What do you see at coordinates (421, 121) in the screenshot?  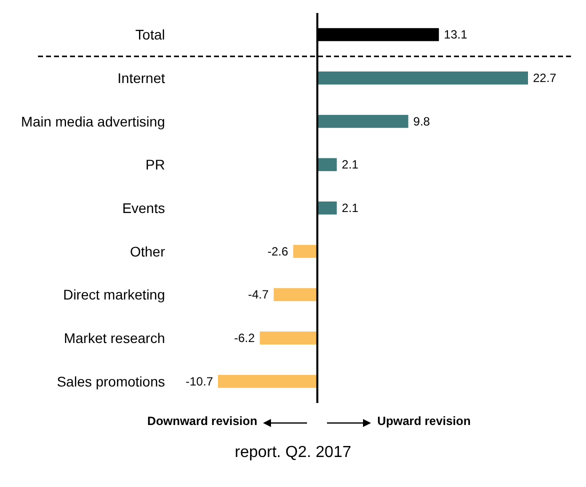 I see `data-label: 9.8` at bounding box center [421, 121].